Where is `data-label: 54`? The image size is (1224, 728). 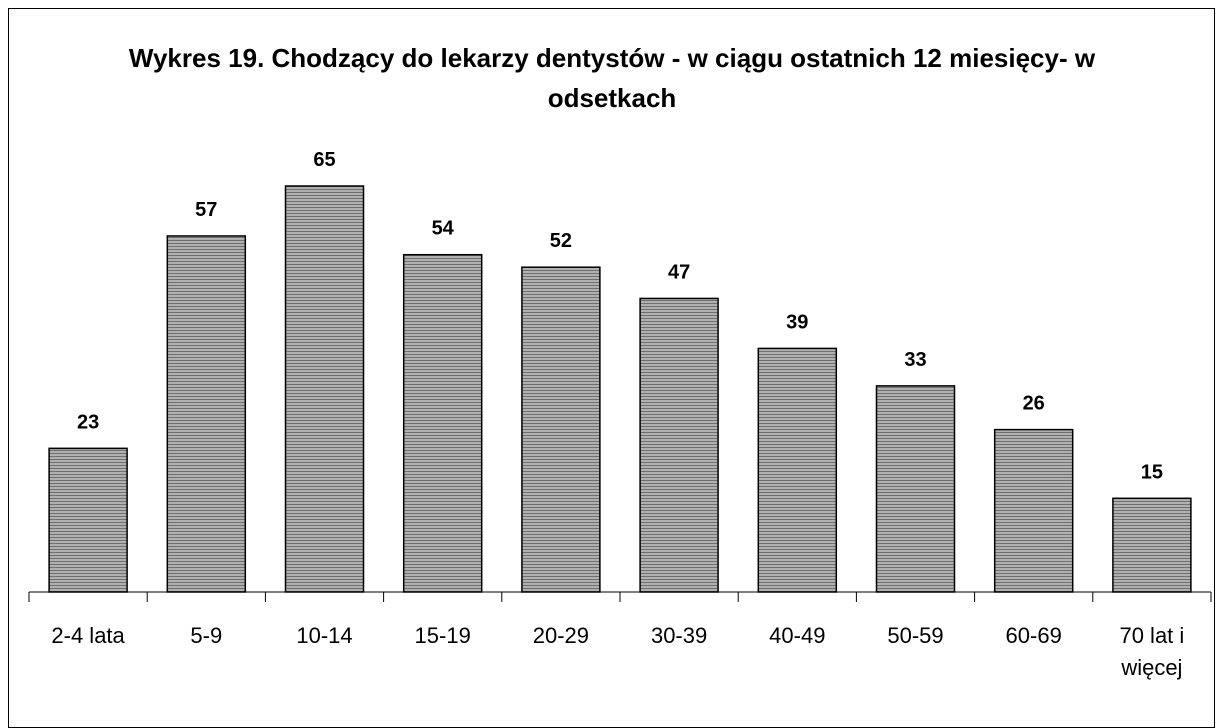
data-label: 54 is located at coordinates (443, 229).